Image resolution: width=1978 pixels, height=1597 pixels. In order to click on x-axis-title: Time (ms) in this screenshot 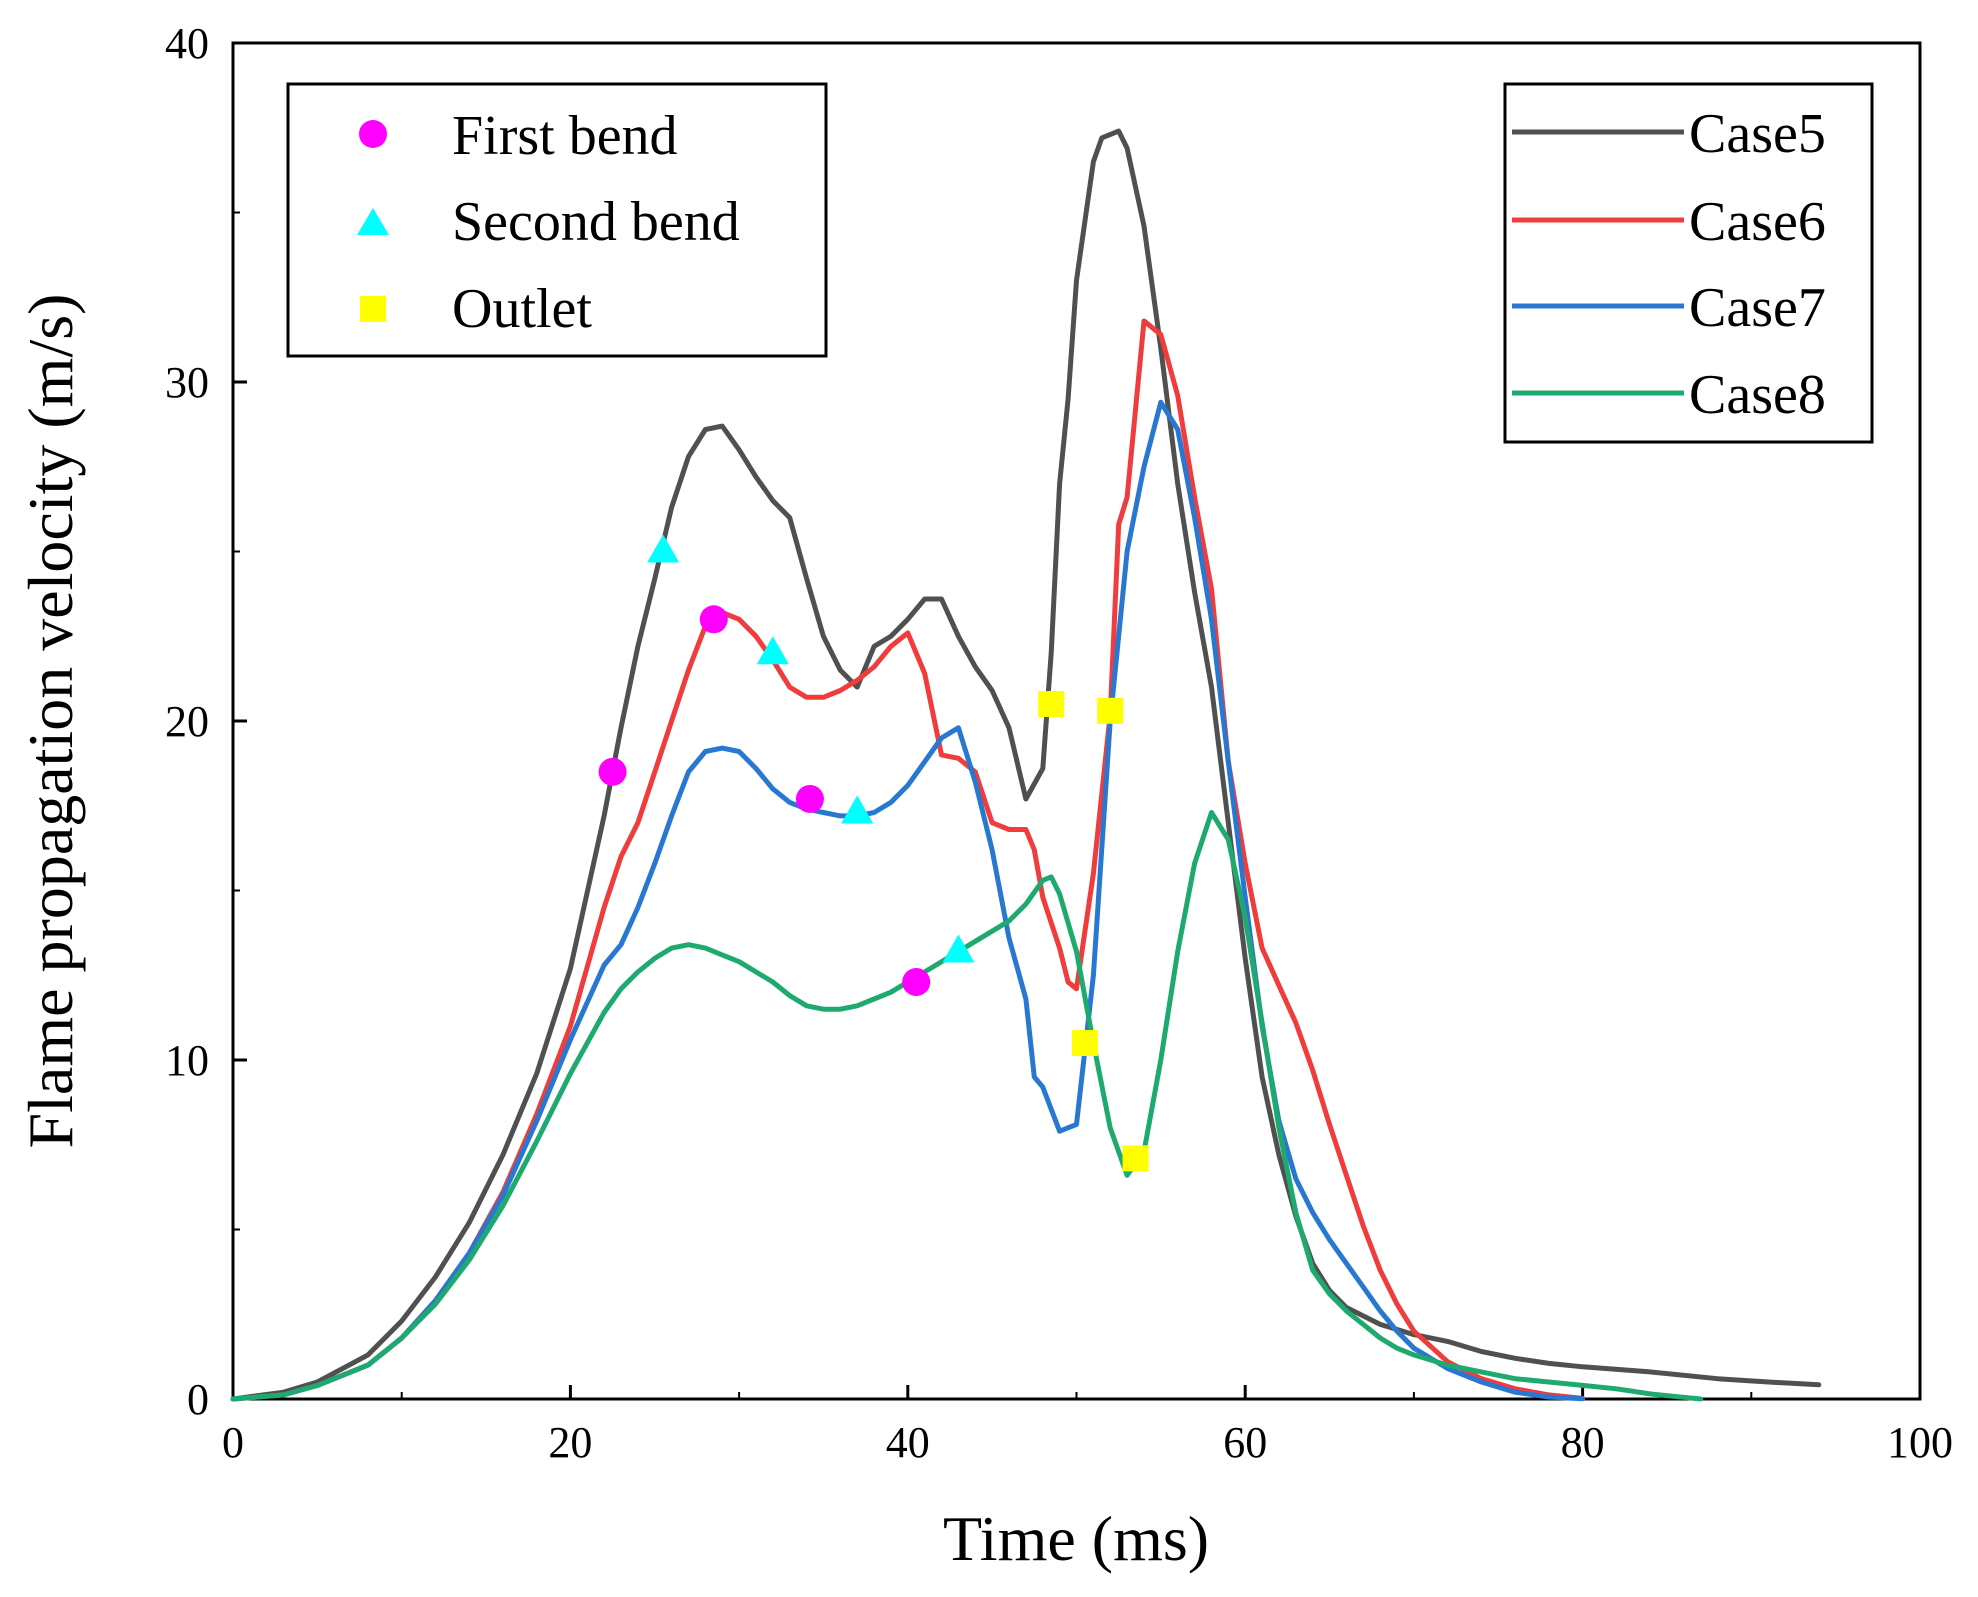, I will do `click(1076, 1538)`.